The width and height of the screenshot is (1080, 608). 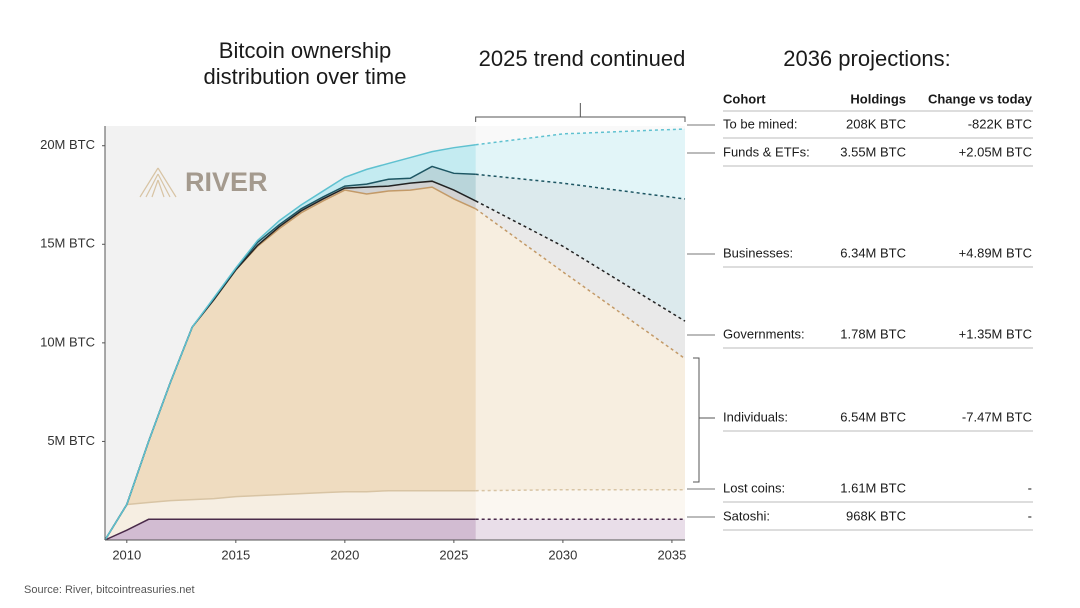 What do you see at coordinates (766, 151) in the screenshot?
I see `table-cell: Funds & ETFs:` at bounding box center [766, 151].